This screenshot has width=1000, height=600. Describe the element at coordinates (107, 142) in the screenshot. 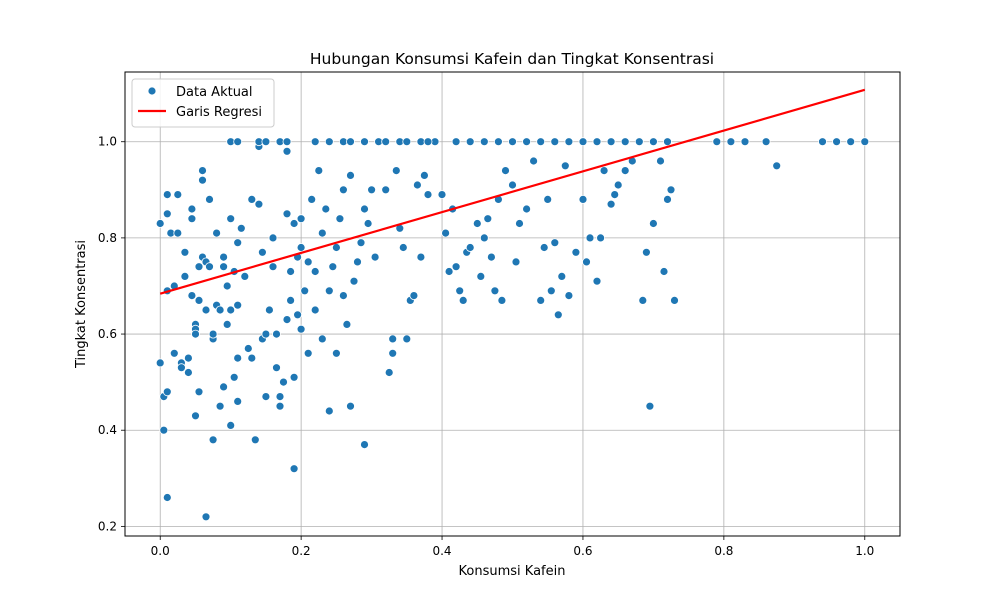

I see `y-tick-label: 1.0` at that location.